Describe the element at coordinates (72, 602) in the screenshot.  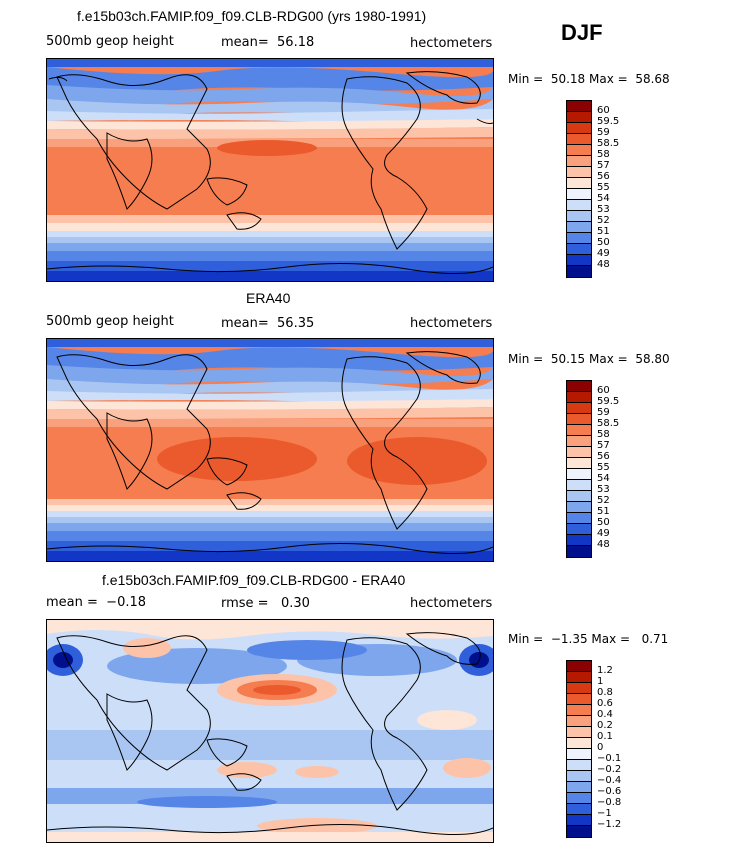
I see `panel3-mean-label: mean =` at that location.